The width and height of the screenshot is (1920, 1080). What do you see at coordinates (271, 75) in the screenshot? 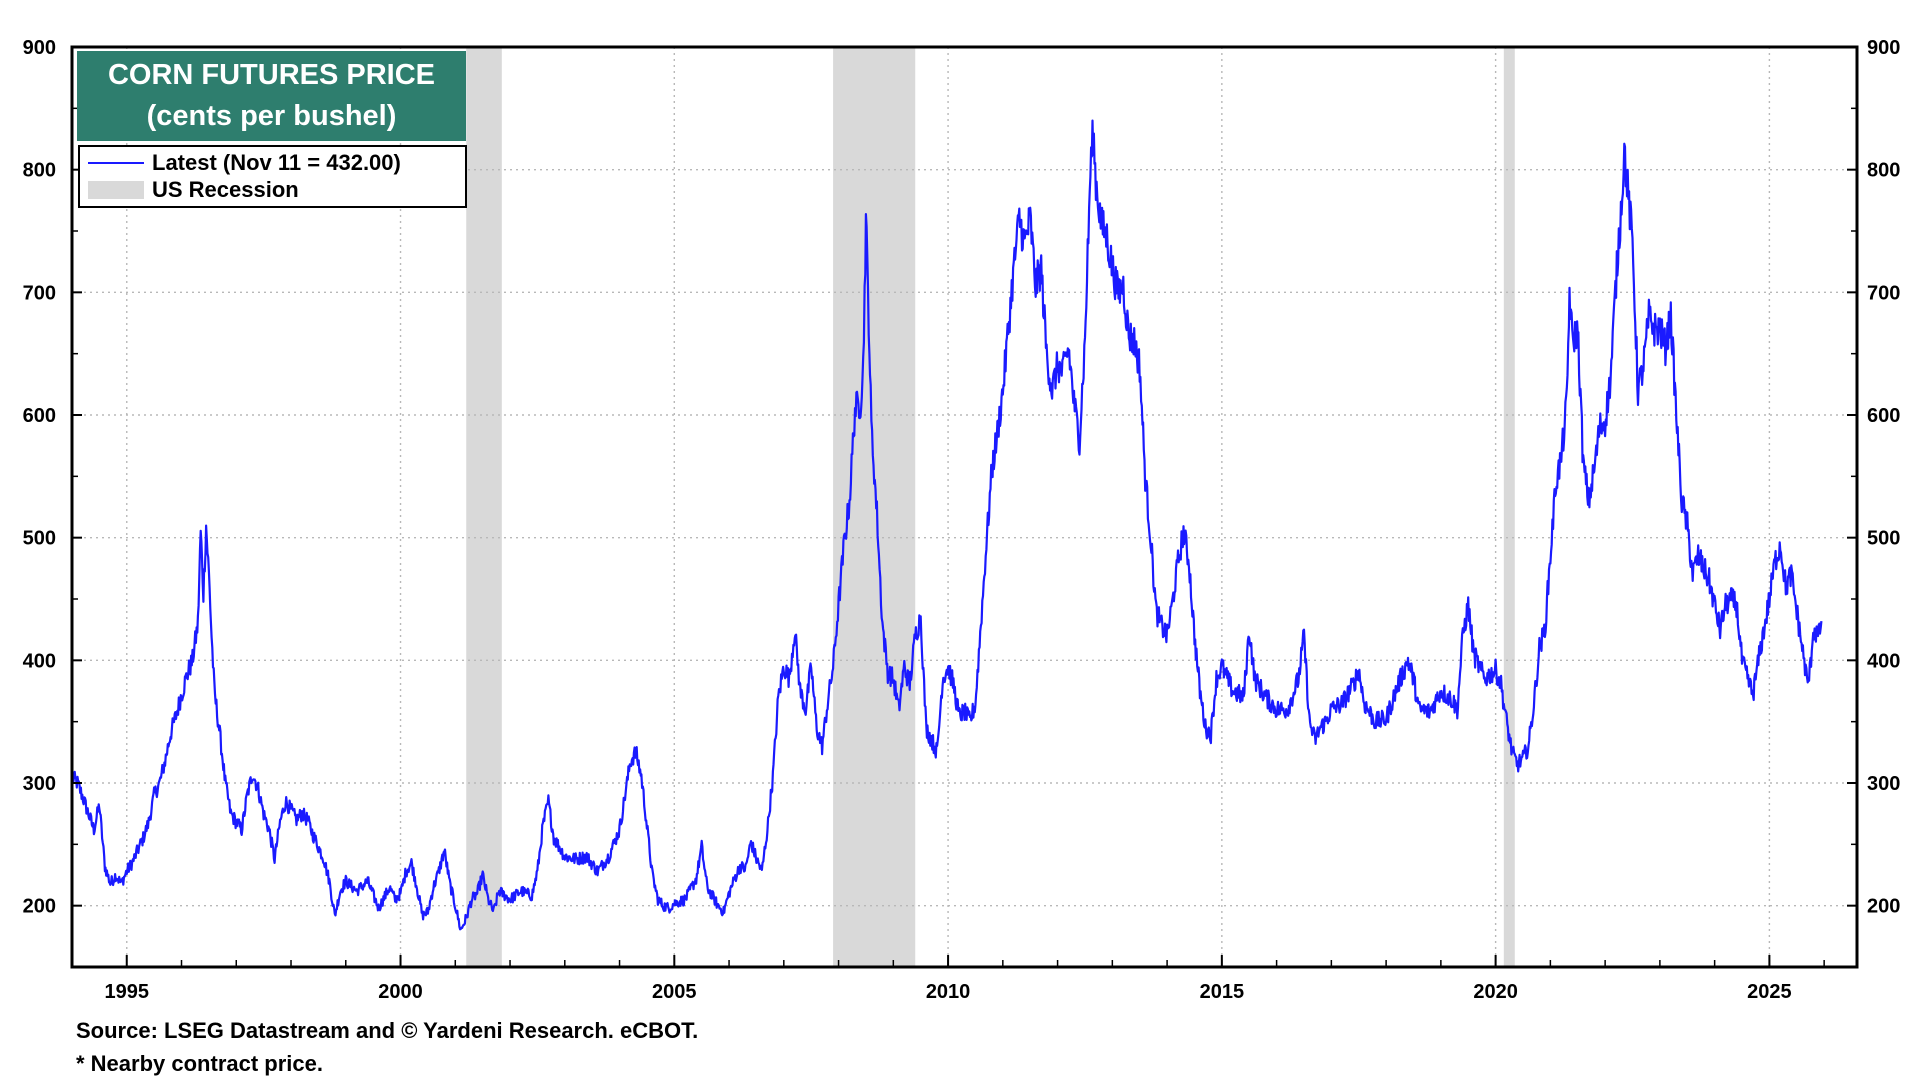
I see `chart-title: CORN FUTURES PRICE` at bounding box center [271, 75].